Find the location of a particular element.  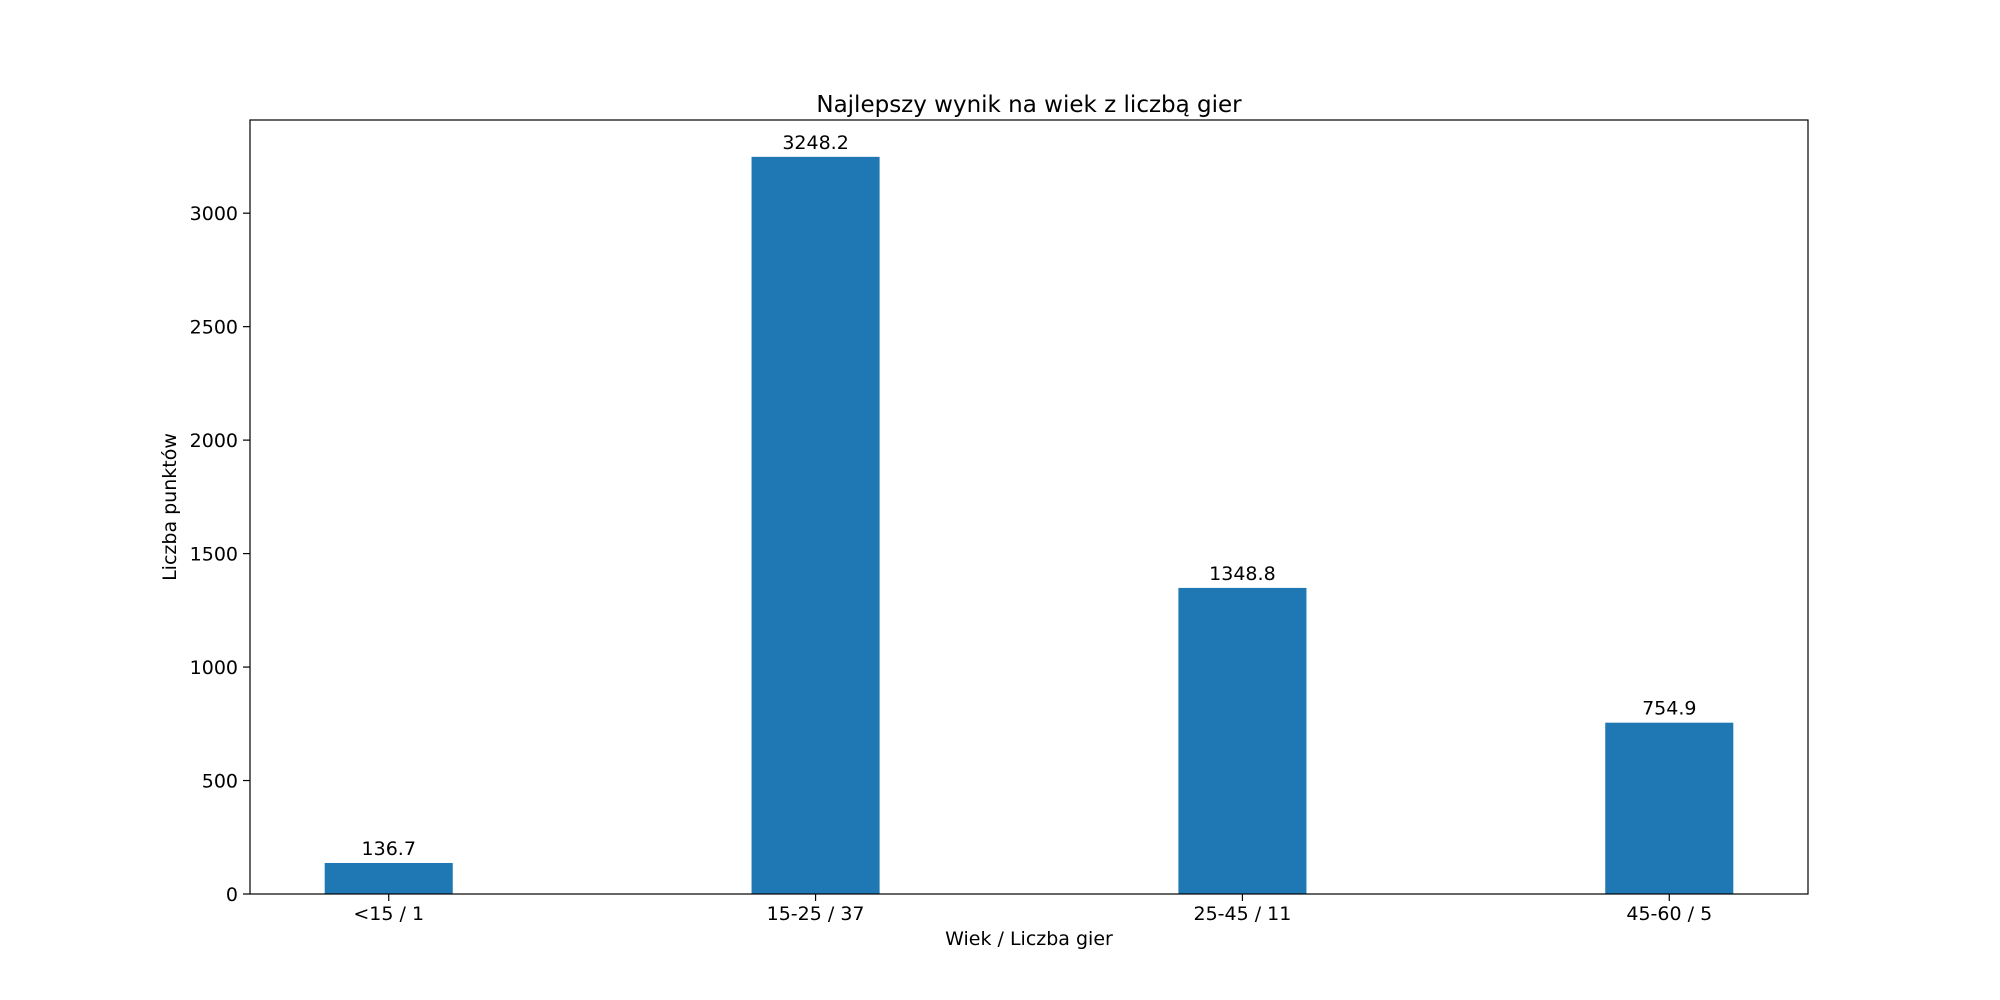

y-tick-label-1: 500 is located at coordinates (220, 782).